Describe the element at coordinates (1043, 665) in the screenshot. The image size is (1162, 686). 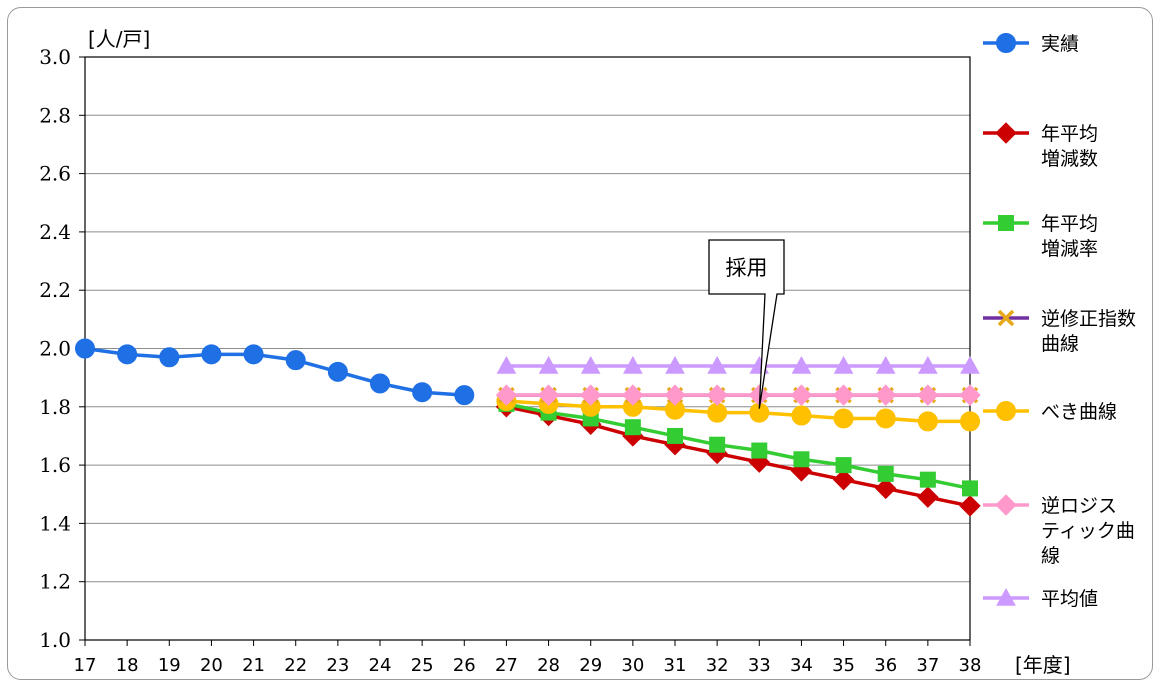
I see `x-axis-unit: [年度]` at that location.